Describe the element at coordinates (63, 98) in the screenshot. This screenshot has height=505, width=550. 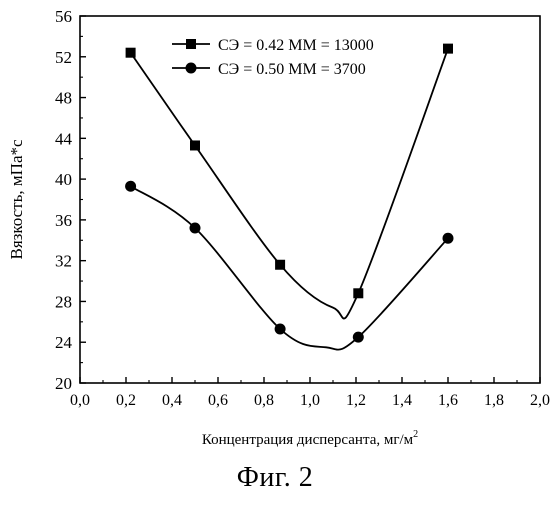
I see `y-tick-label: 48` at that location.